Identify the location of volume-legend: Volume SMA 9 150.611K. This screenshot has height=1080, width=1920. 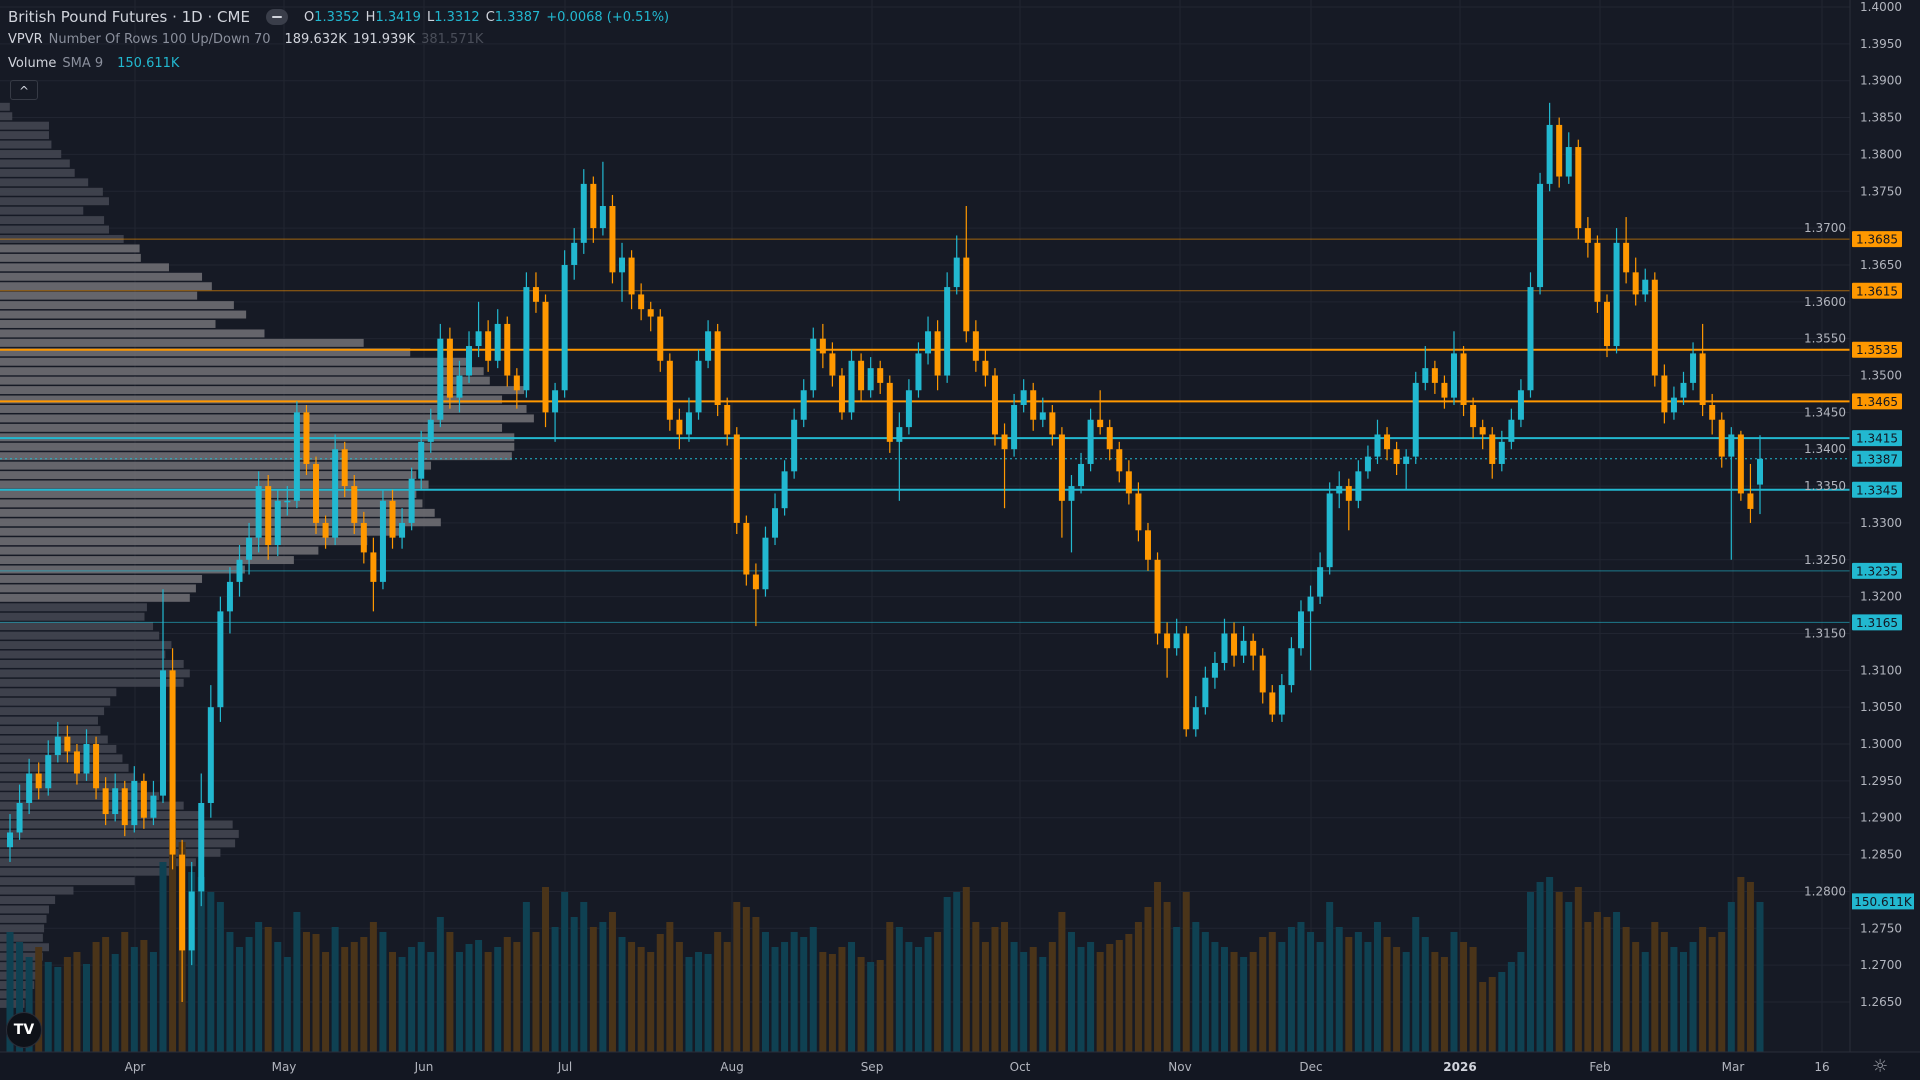
(93, 63).